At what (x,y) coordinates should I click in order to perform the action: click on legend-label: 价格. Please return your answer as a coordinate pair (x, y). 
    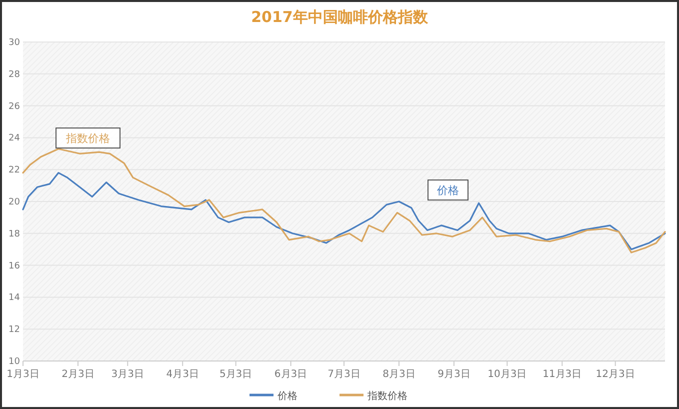
    Looking at the image, I should click on (287, 396).